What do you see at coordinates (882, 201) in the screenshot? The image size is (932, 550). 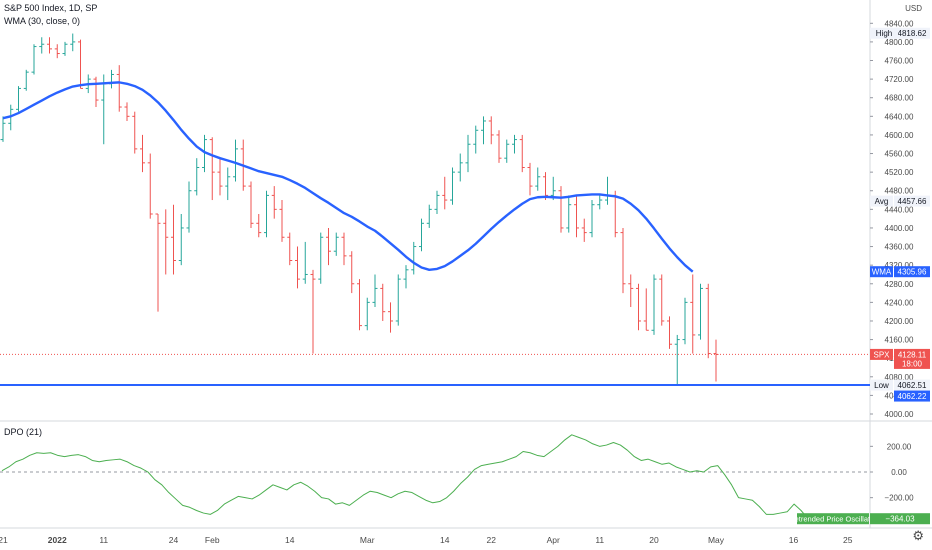 I see `level-tag-text: Avg` at bounding box center [882, 201].